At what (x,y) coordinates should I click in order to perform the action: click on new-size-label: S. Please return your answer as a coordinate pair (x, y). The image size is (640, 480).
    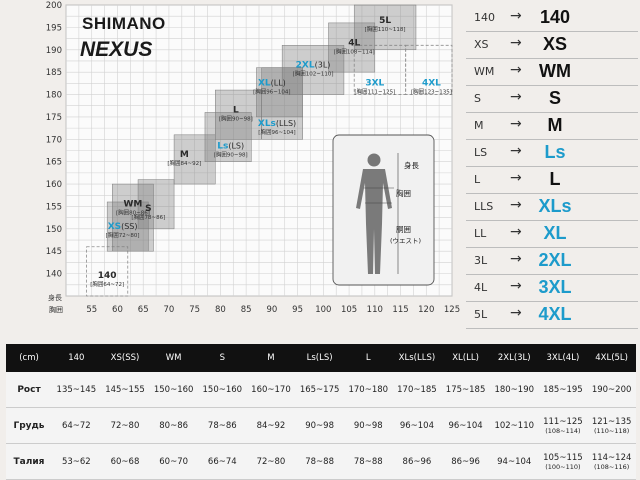
    Looking at the image, I should click on (554, 98).